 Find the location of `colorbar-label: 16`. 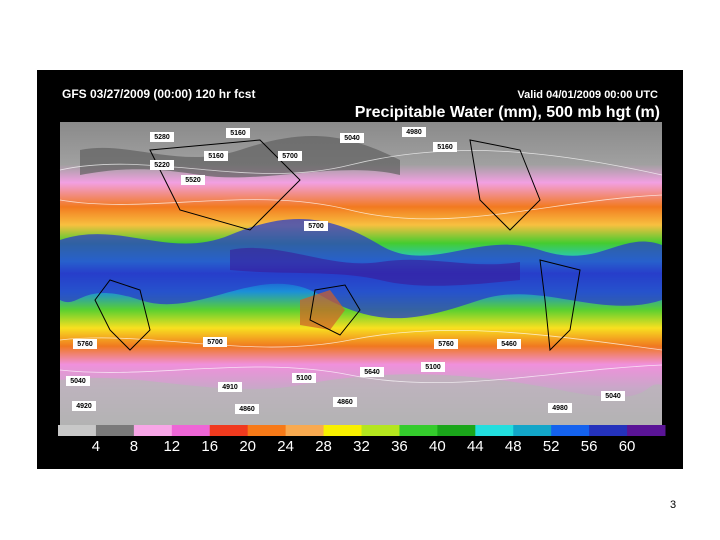

colorbar-label: 16 is located at coordinates (209, 446).